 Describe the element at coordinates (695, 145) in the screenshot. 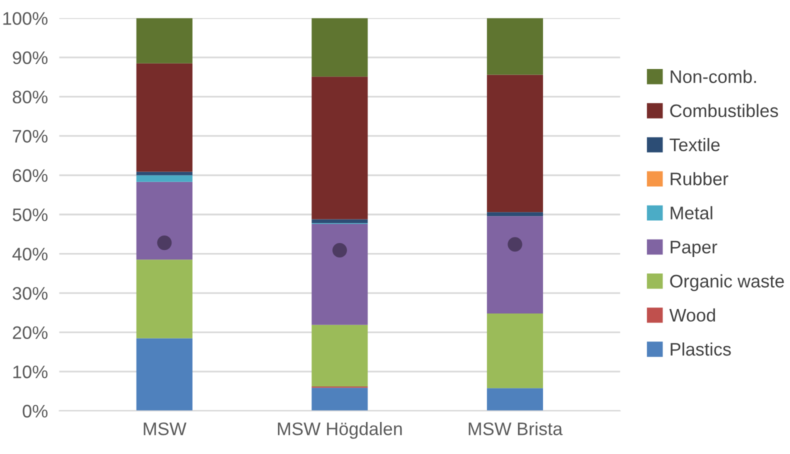

I see `legend-label: Textile` at that location.